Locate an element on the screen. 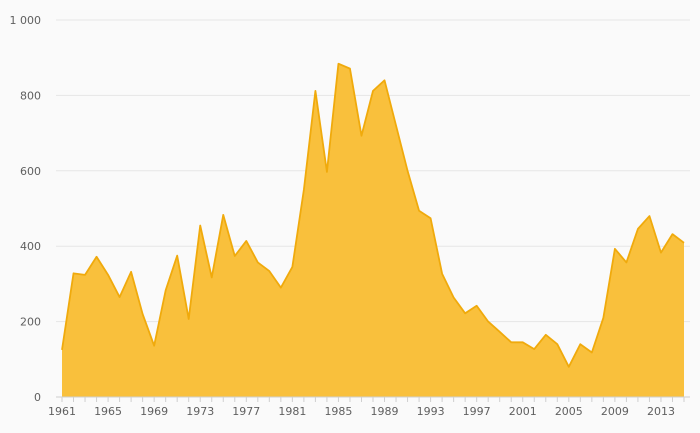 This screenshot has height=433, width=700. x-tick-label: 1977 is located at coordinates (246, 411).